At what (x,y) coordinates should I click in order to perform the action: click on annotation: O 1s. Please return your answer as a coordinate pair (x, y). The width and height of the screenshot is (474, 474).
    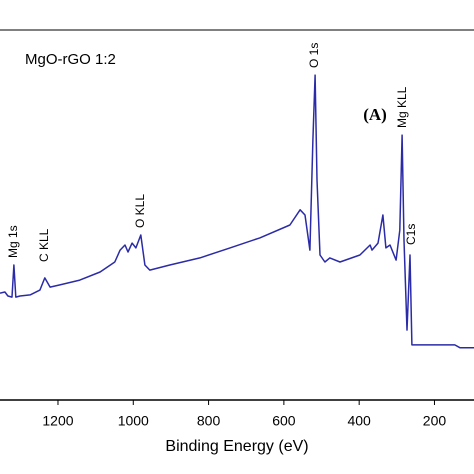
    Looking at the image, I should click on (314, 55).